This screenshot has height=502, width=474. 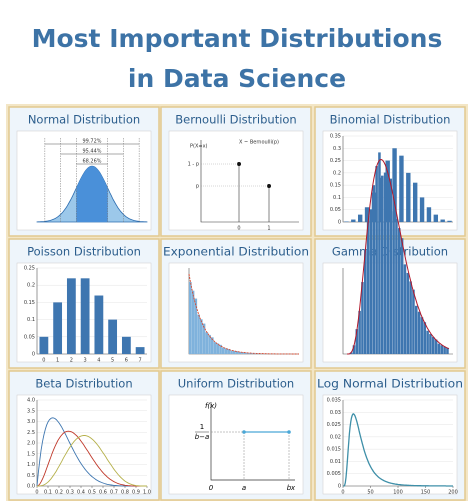 I want to click on x-tick-label: 4, so click(x=98, y=361).